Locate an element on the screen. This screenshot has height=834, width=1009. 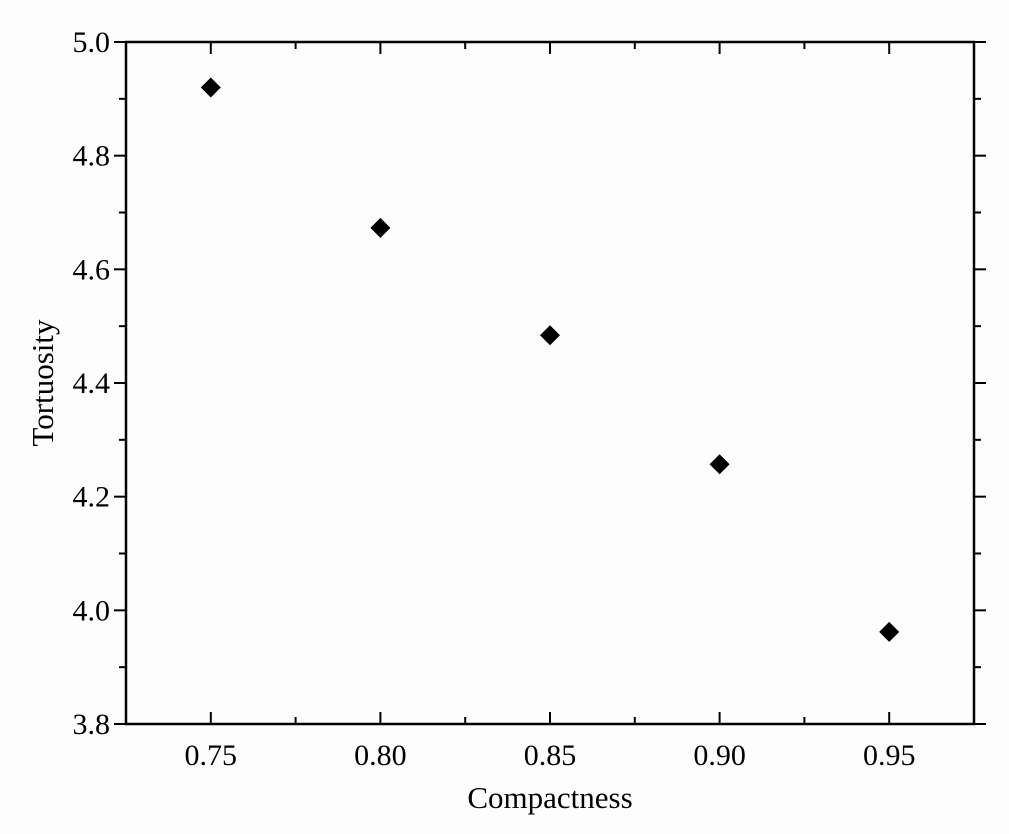
x-tick-label: 0.90 is located at coordinates (719, 755).